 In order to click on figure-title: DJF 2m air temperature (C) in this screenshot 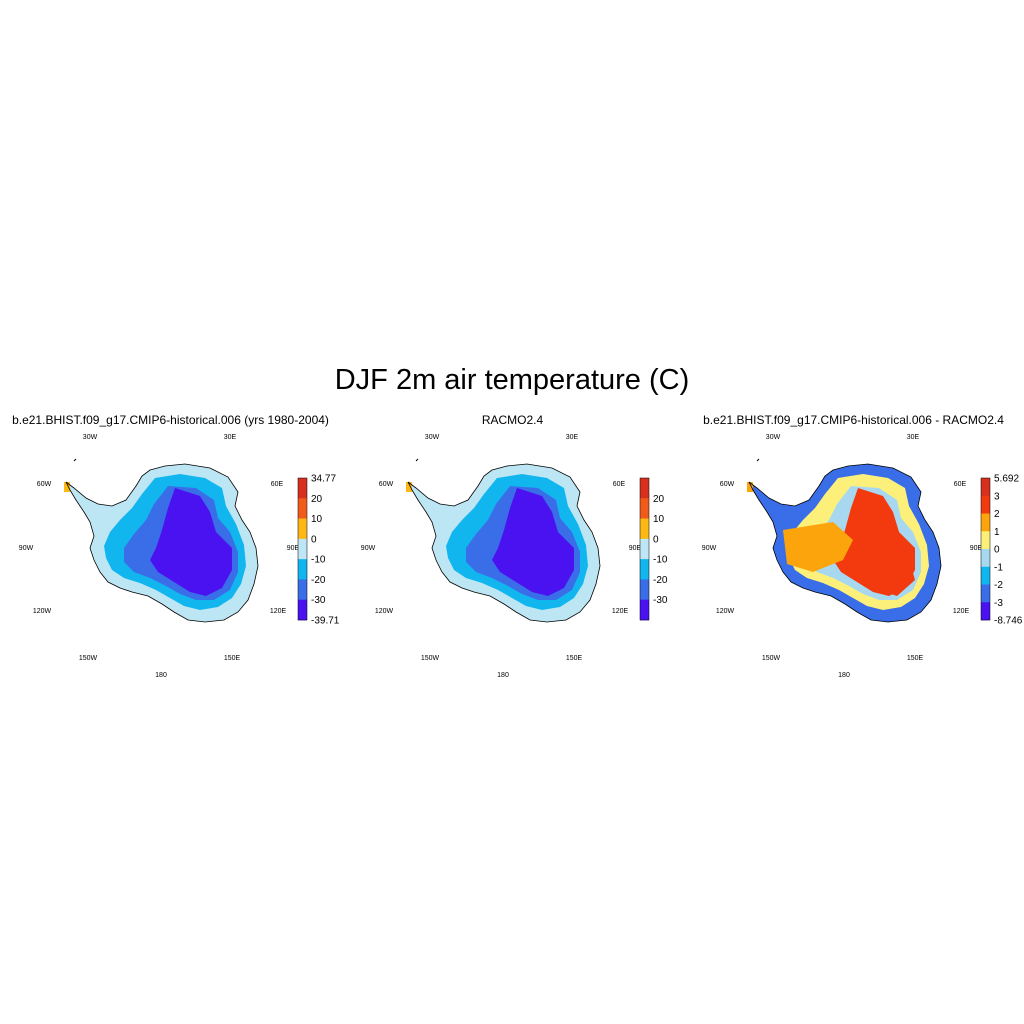, I will do `click(512, 380)`.